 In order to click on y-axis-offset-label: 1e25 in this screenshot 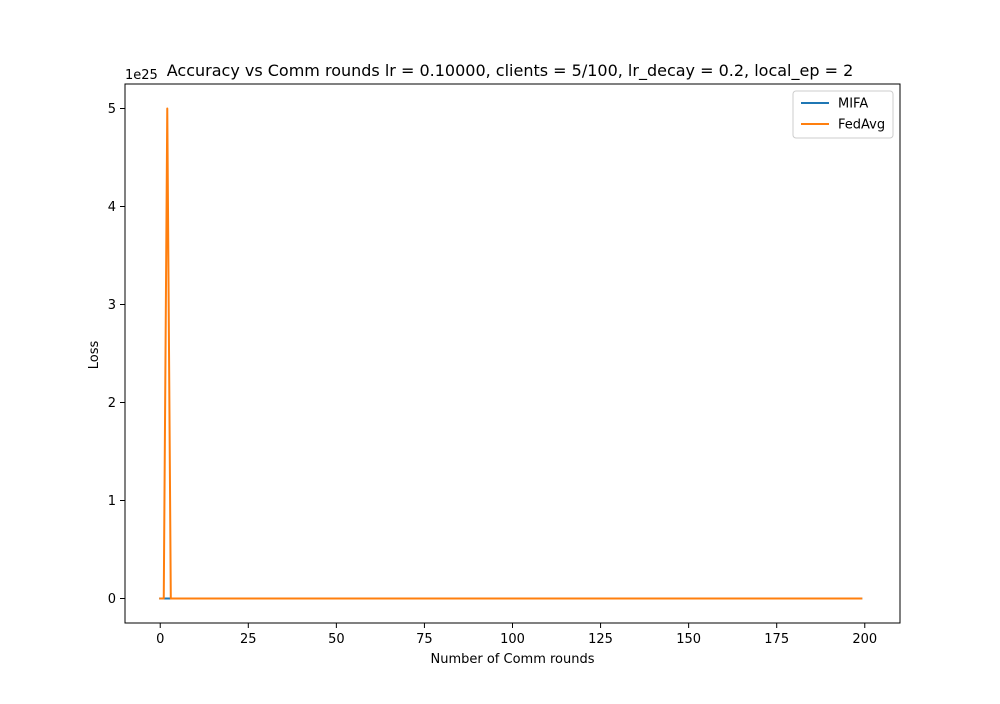, I will do `click(141, 75)`.